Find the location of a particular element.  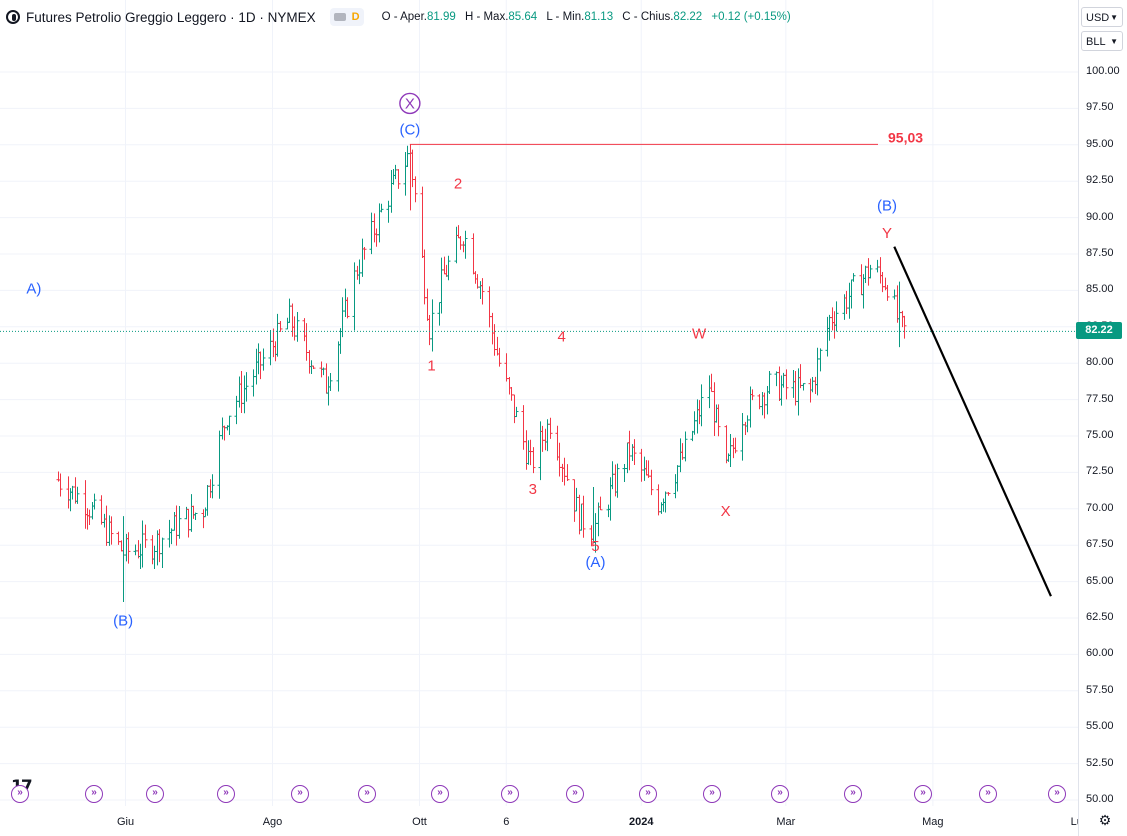

ohlc-change-value: +0.12 (+0.15%) is located at coordinates (751, 17).